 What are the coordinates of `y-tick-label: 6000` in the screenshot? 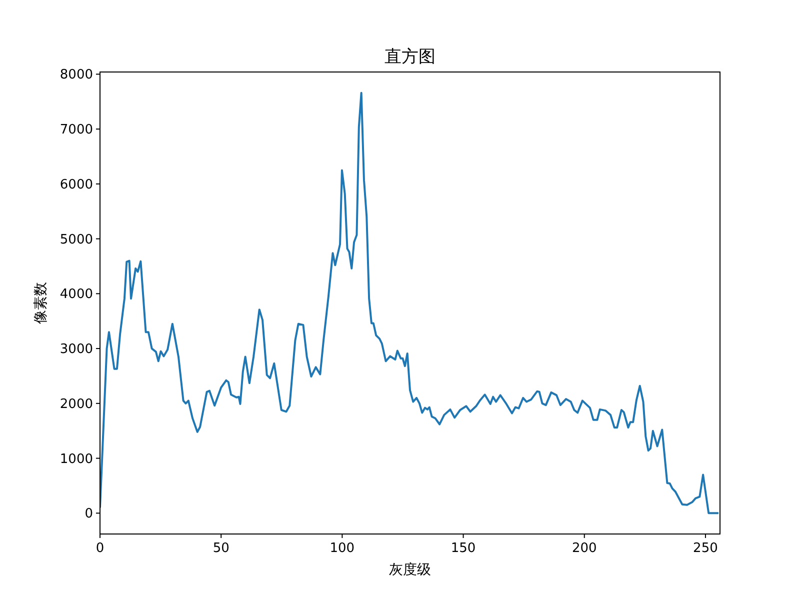 It's located at (76, 184).